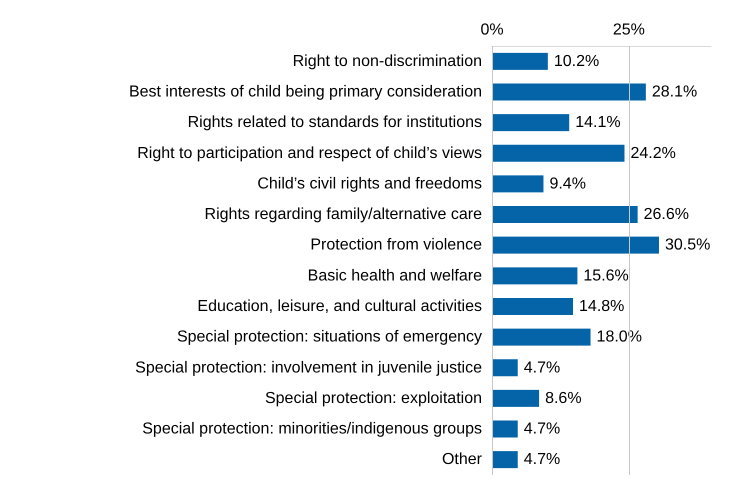  I want to click on data-label: 14.8%, so click(601, 306).